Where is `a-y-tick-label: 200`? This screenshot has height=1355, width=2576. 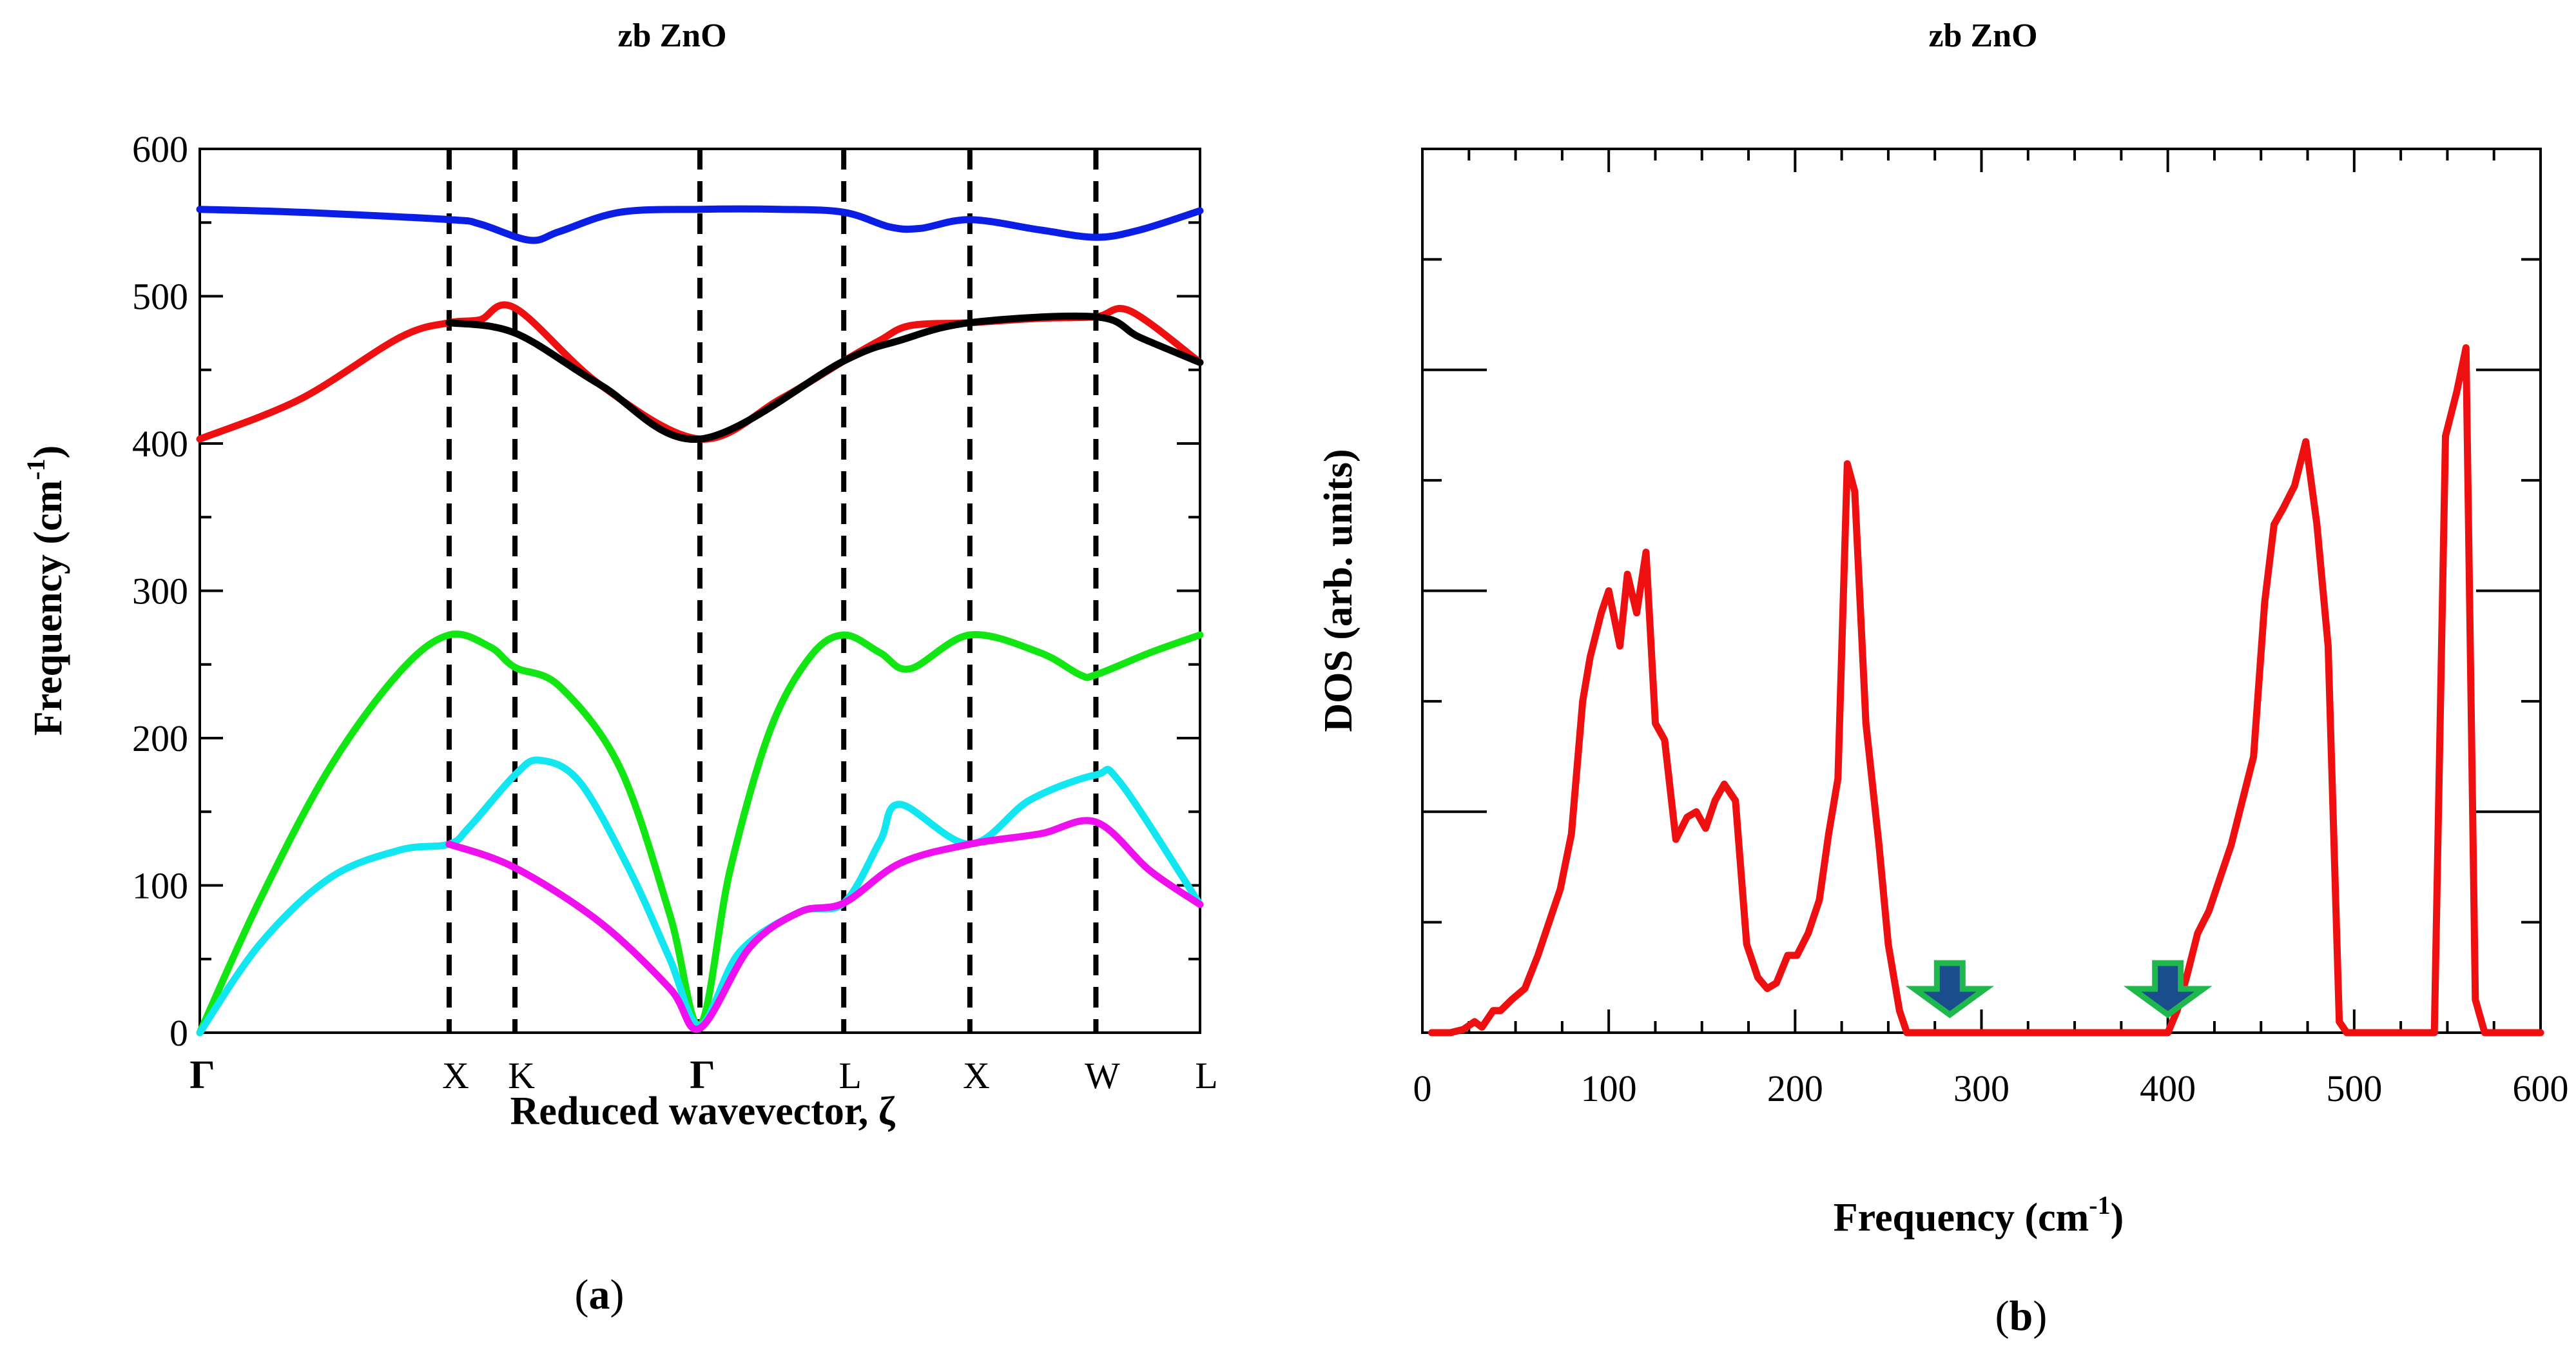
a-y-tick-label: 200 is located at coordinates (160, 738).